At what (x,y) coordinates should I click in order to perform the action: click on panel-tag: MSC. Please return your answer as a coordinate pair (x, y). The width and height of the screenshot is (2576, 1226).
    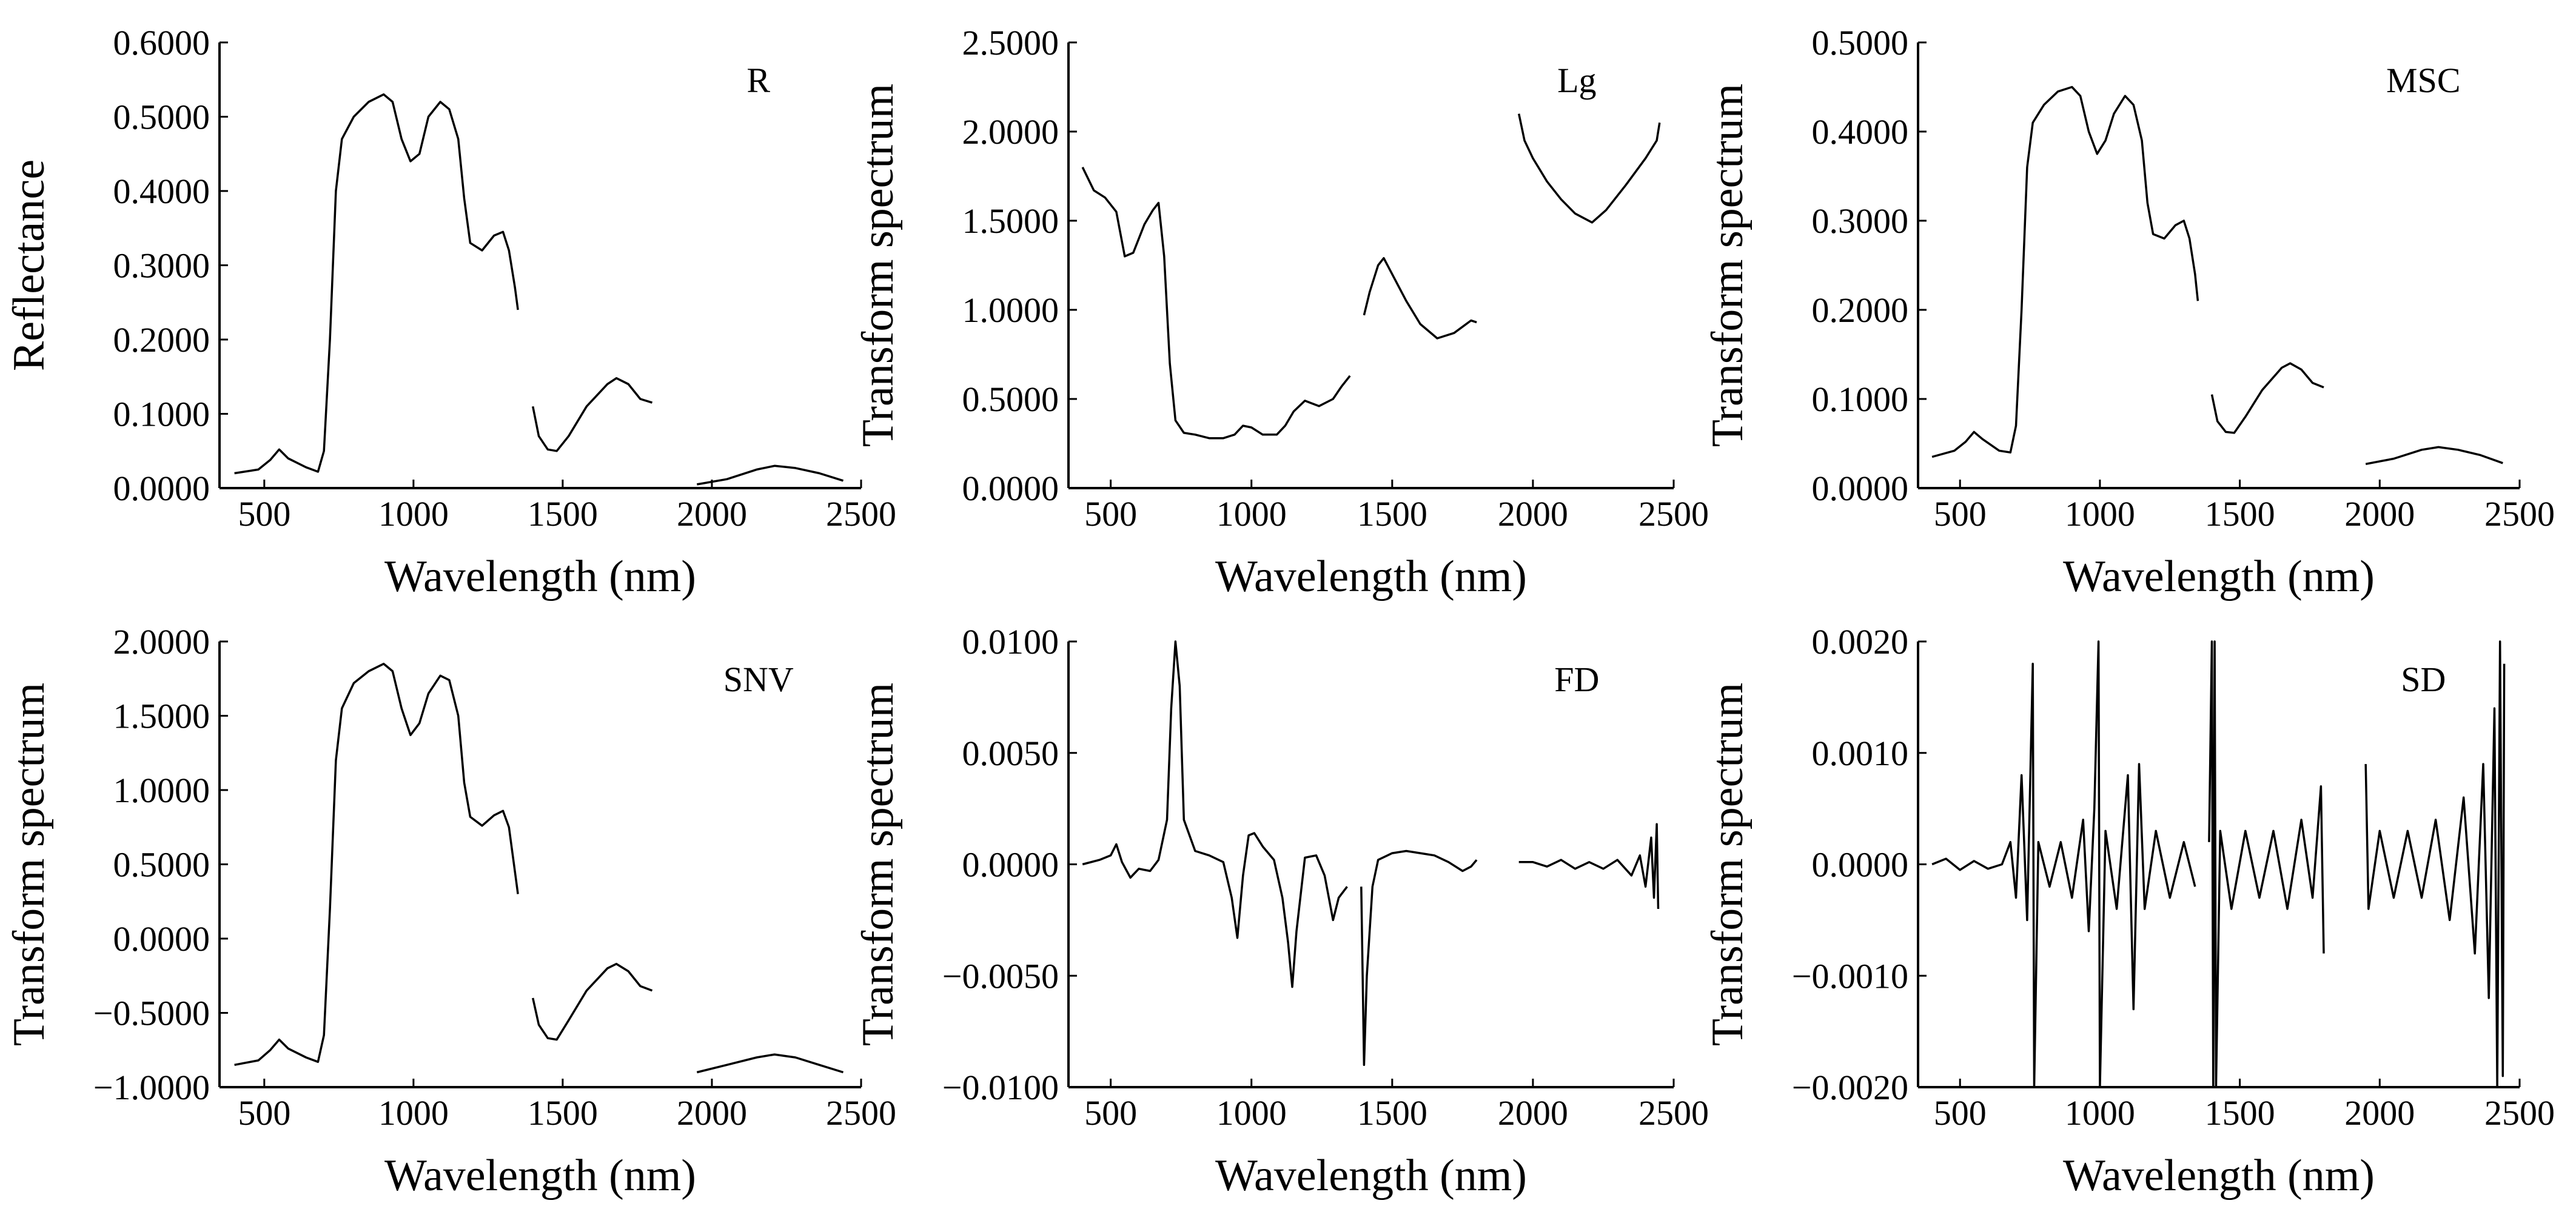
    Looking at the image, I should click on (2423, 80).